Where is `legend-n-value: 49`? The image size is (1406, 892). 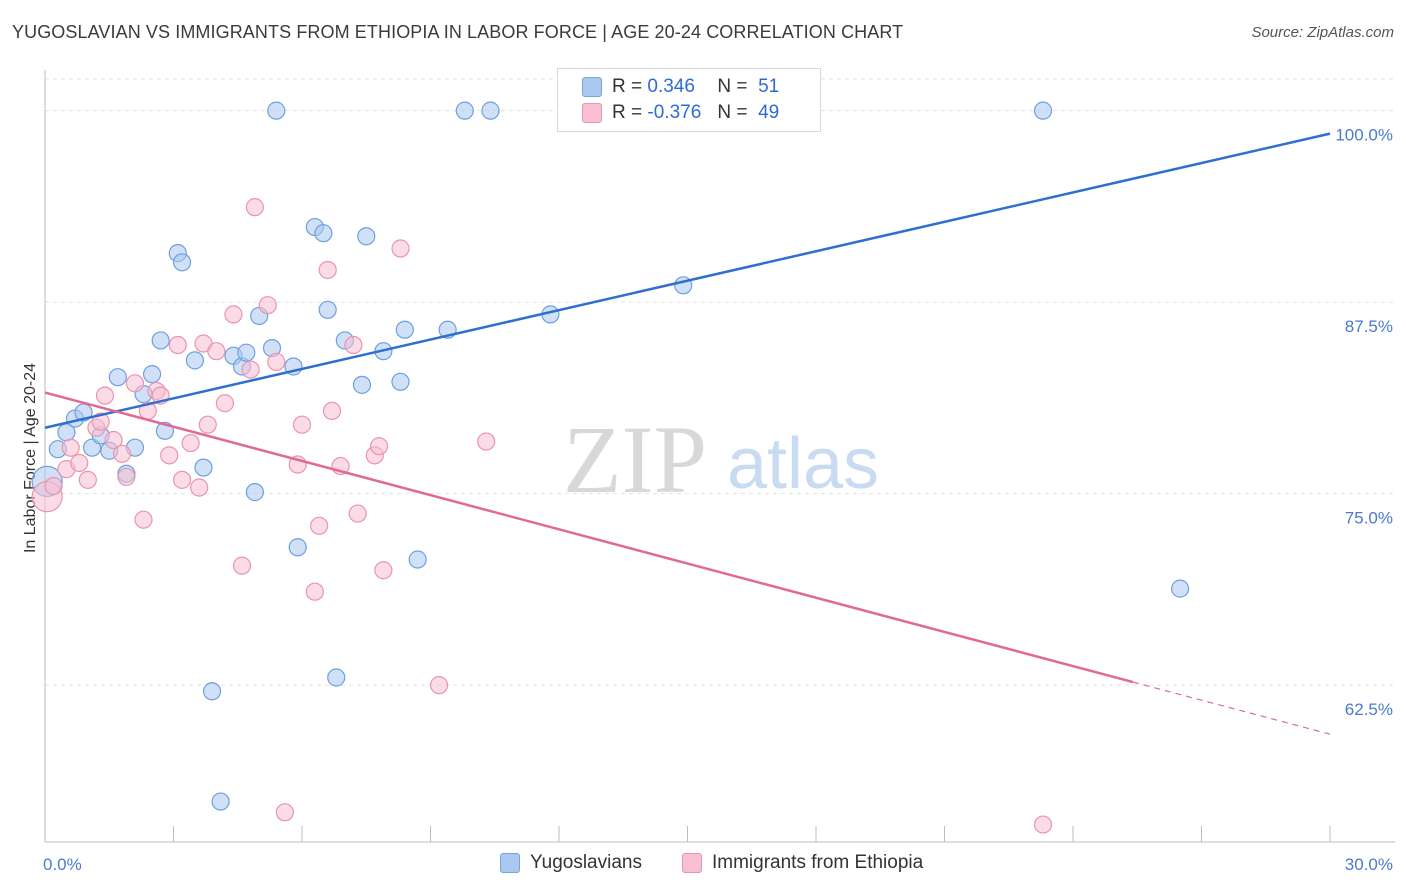 legend-n-value: 49 is located at coordinates (769, 112).